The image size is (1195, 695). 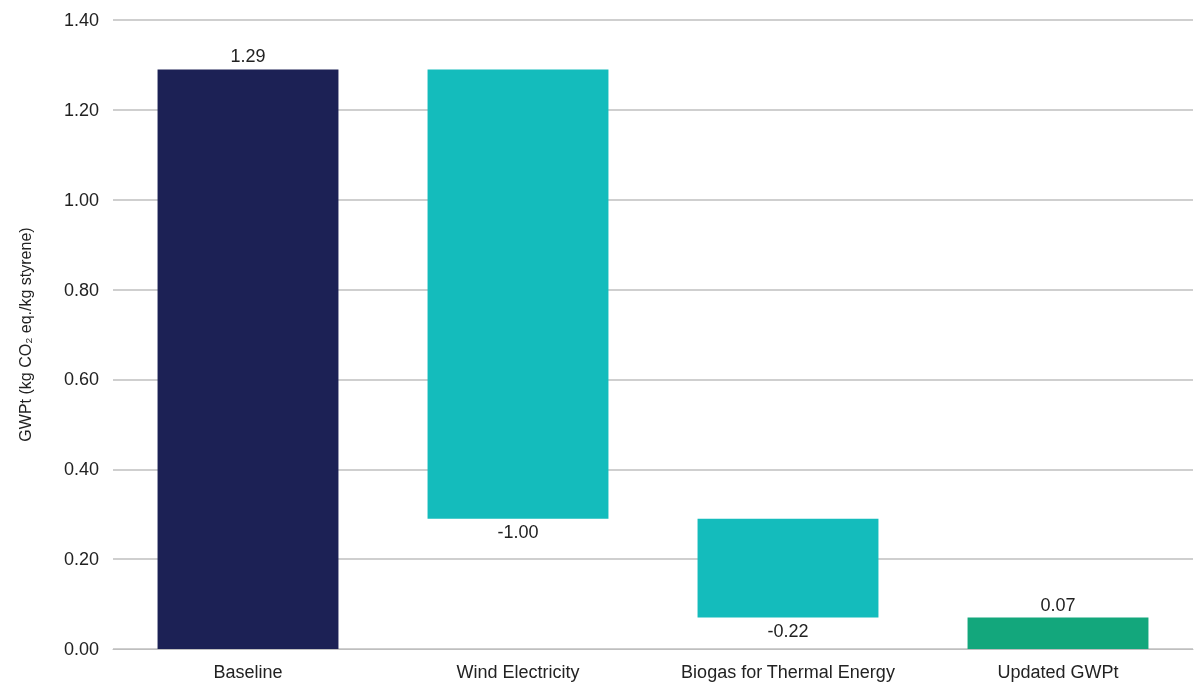 I want to click on y-tick-label: 1.20, so click(x=81, y=109).